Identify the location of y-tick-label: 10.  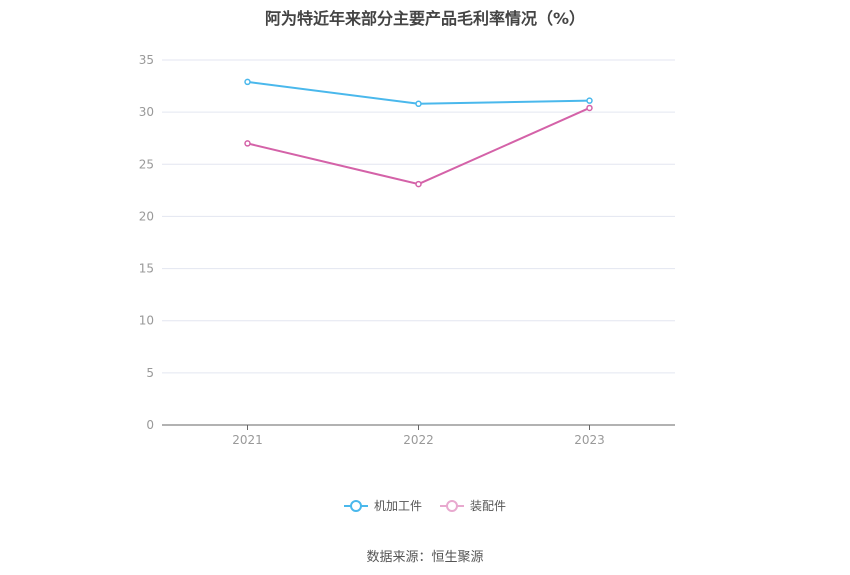
(146, 321).